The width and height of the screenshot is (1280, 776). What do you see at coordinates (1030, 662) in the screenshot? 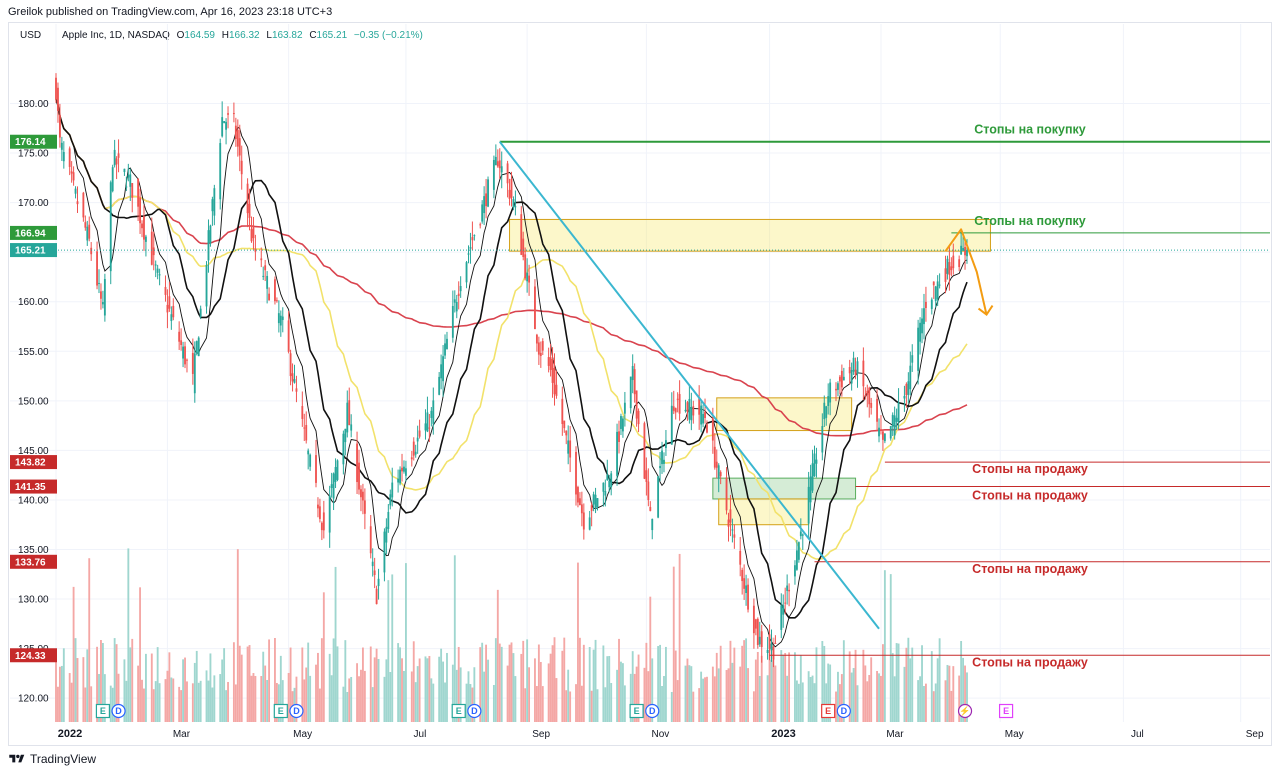
I see `level-label: Стопы на продажу` at bounding box center [1030, 662].